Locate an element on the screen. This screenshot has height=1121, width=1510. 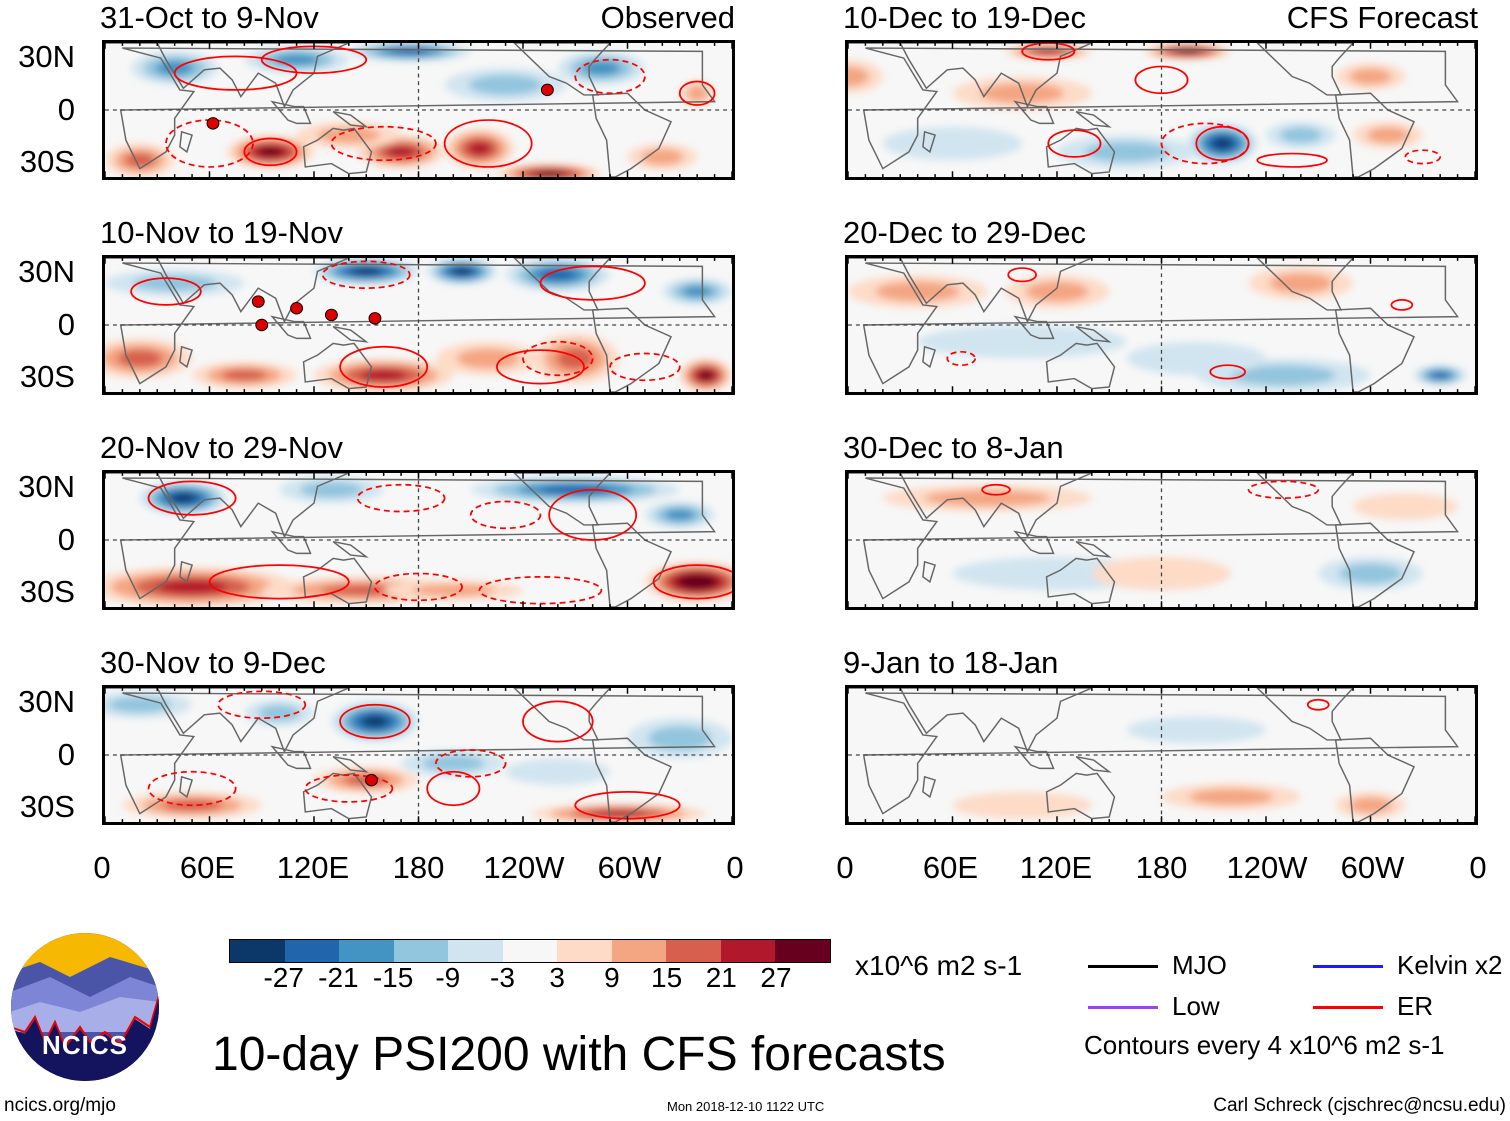
panel-title: 9-Jan to 18-Jan is located at coordinates (951, 662).